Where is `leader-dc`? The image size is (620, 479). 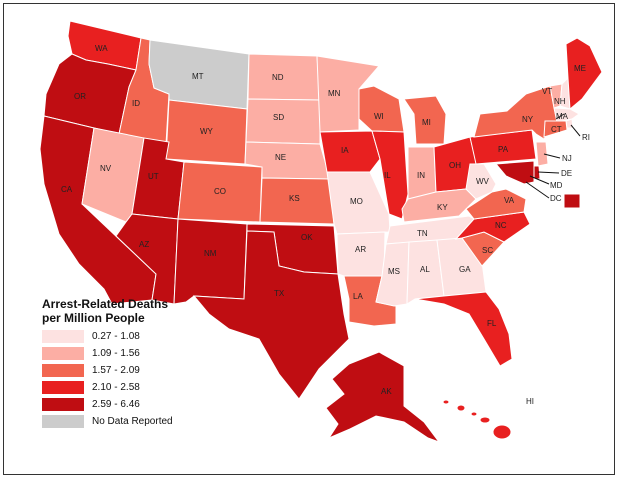 leader-dc is located at coordinates (537, 190).